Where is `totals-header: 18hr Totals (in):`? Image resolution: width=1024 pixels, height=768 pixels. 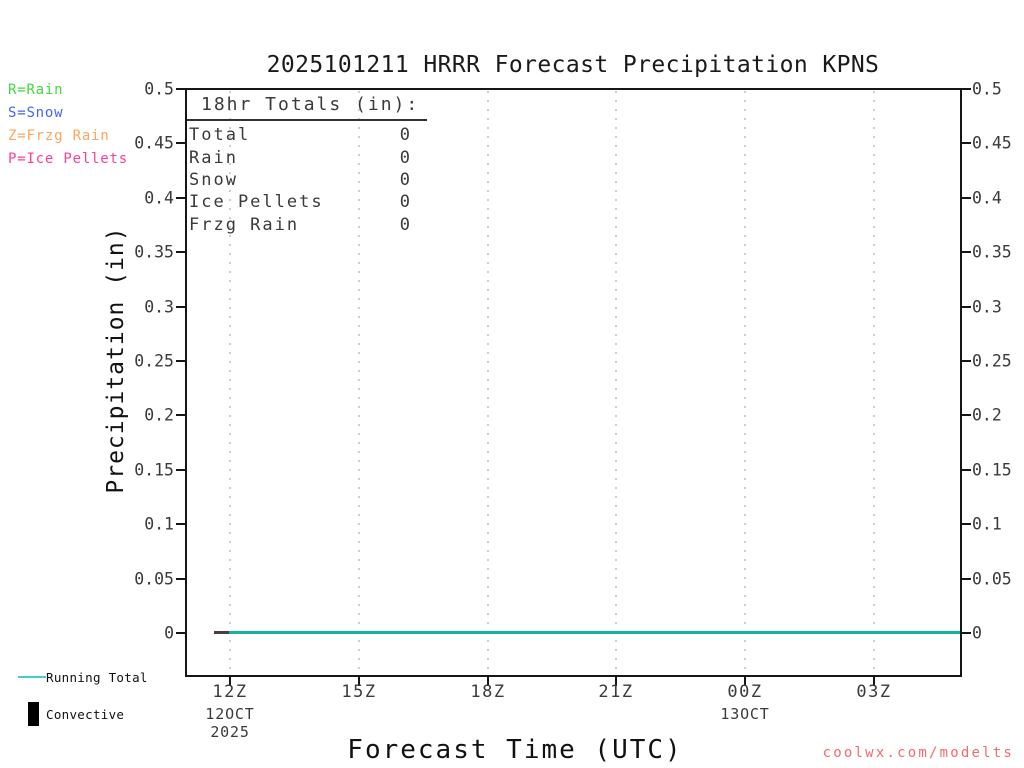 totals-header: 18hr Totals (in): is located at coordinates (307, 107).